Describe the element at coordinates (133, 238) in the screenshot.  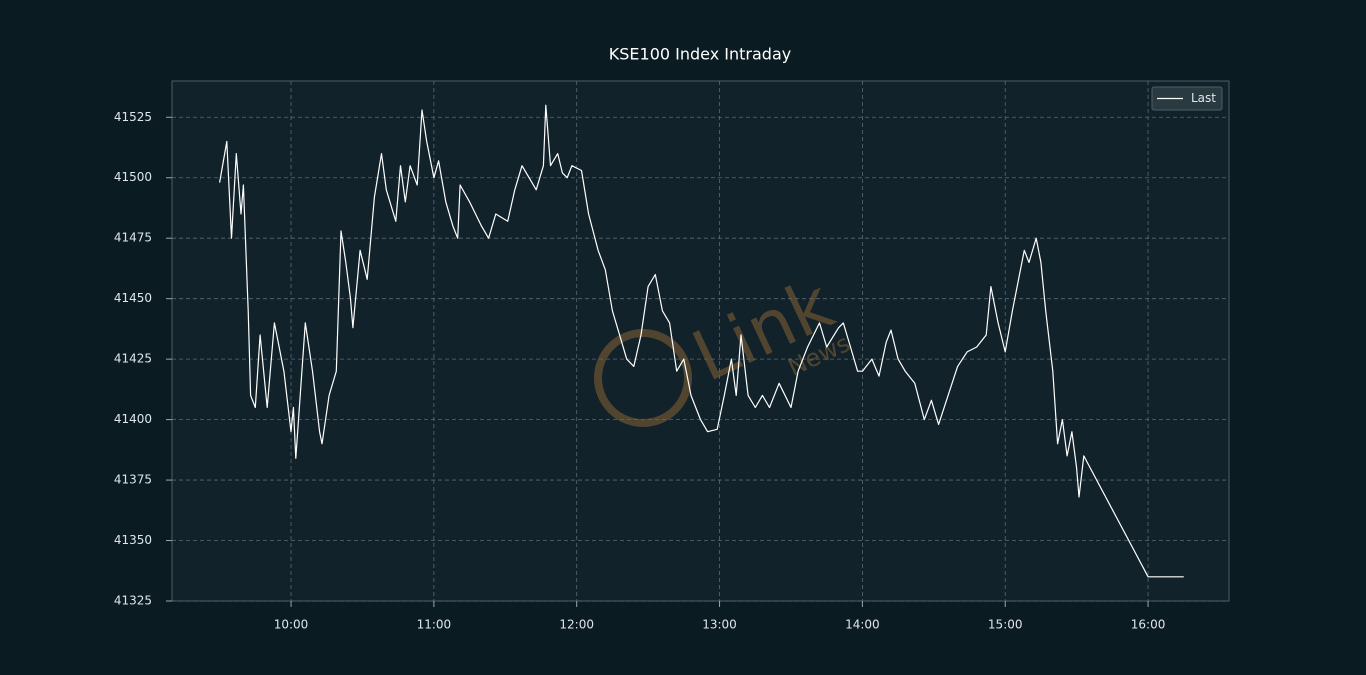
I see `y-tick-label: 41475` at that location.